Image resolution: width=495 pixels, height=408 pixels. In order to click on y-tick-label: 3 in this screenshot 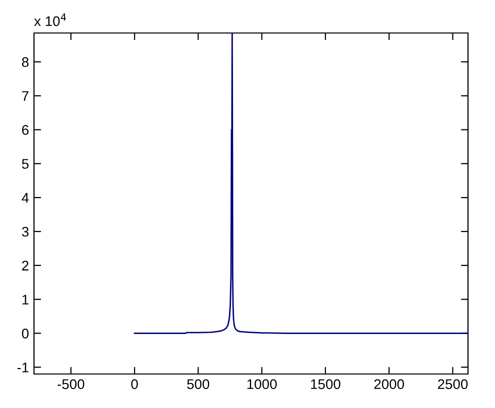, I will do `click(25, 231)`.